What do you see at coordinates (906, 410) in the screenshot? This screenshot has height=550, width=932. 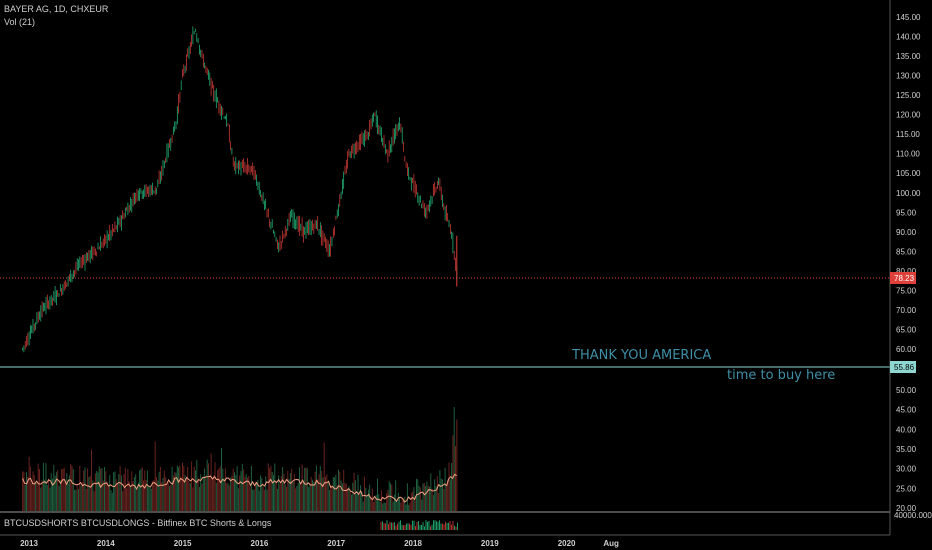 I see `volume-tick-label: 45.00` at bounding box center [906, 410].